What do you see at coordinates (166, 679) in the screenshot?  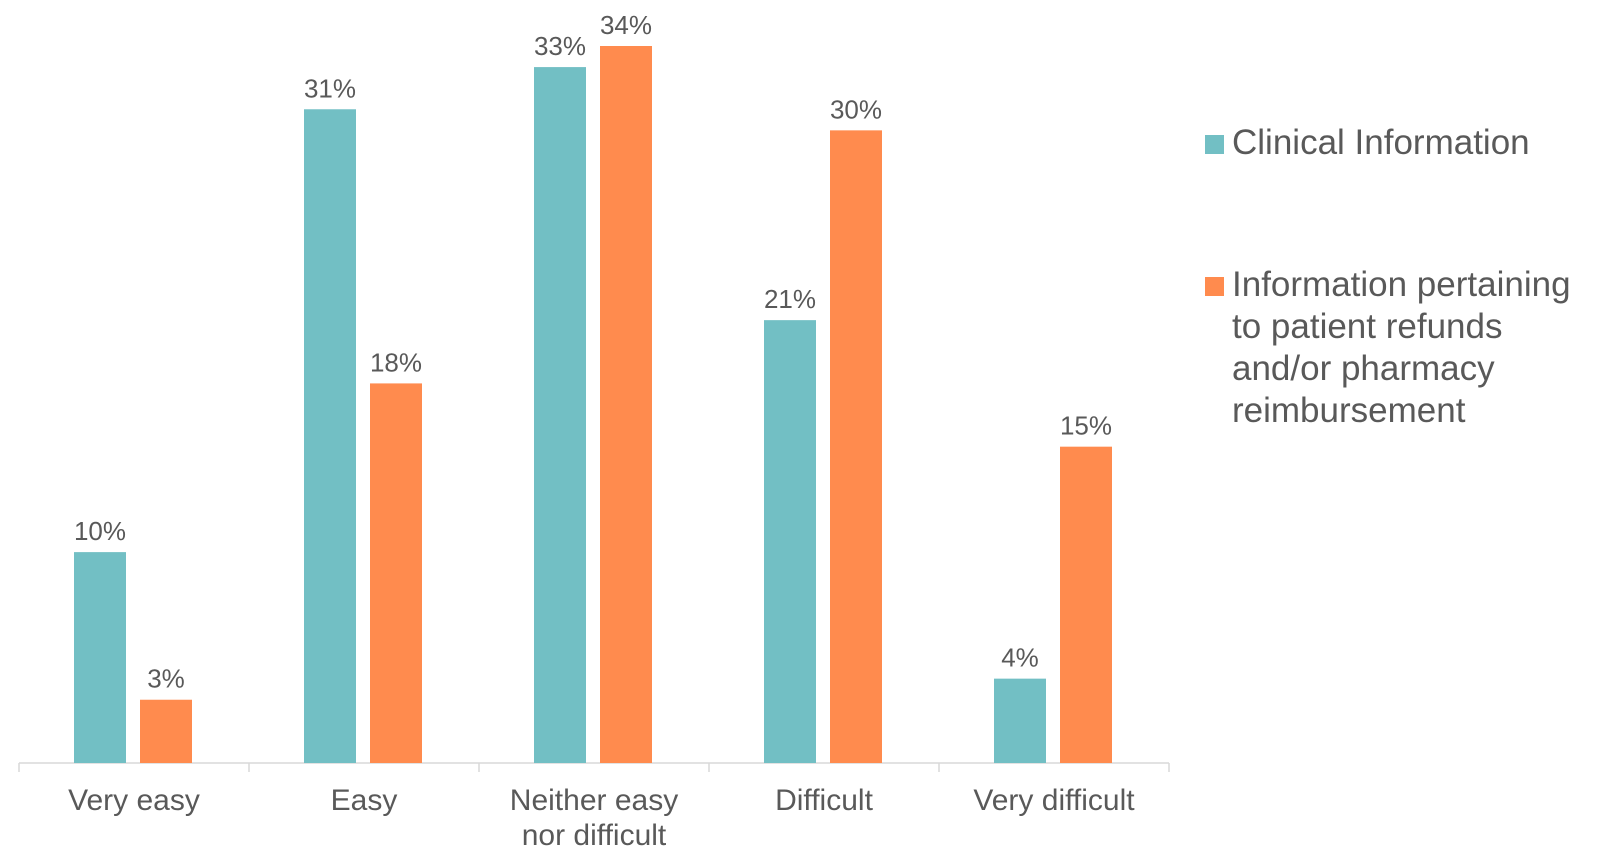 I see `data-label: 3%` at bounding box center [166, 679].